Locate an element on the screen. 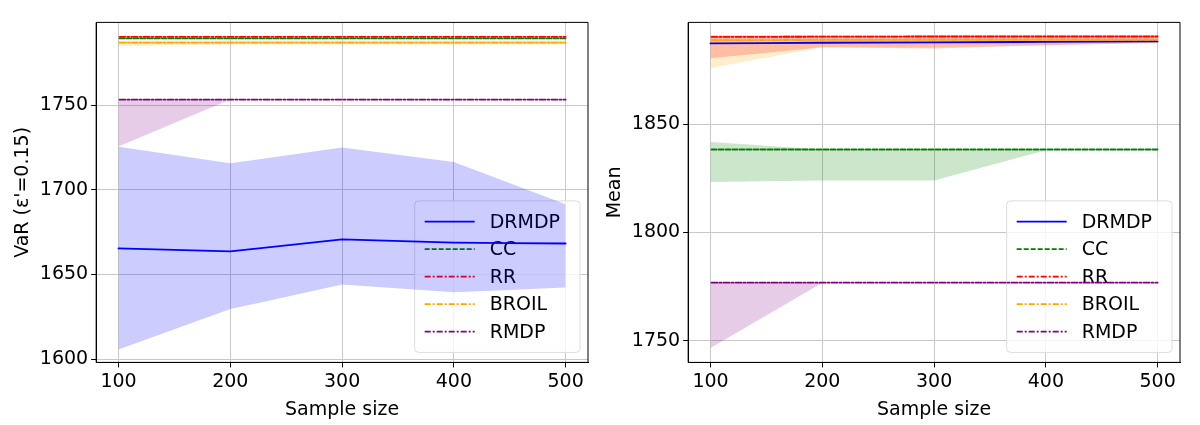  y-axis-title: Mean is located at coordinates (613, 192).